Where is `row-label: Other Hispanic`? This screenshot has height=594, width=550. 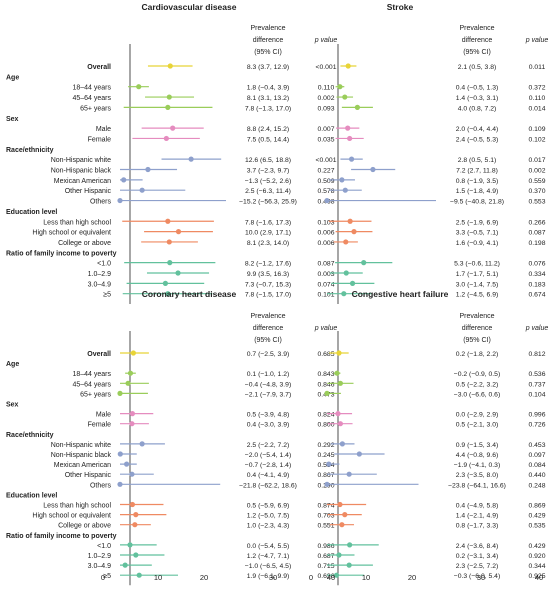 row-label: Other Hispanic is located at coordinates (88, 191).